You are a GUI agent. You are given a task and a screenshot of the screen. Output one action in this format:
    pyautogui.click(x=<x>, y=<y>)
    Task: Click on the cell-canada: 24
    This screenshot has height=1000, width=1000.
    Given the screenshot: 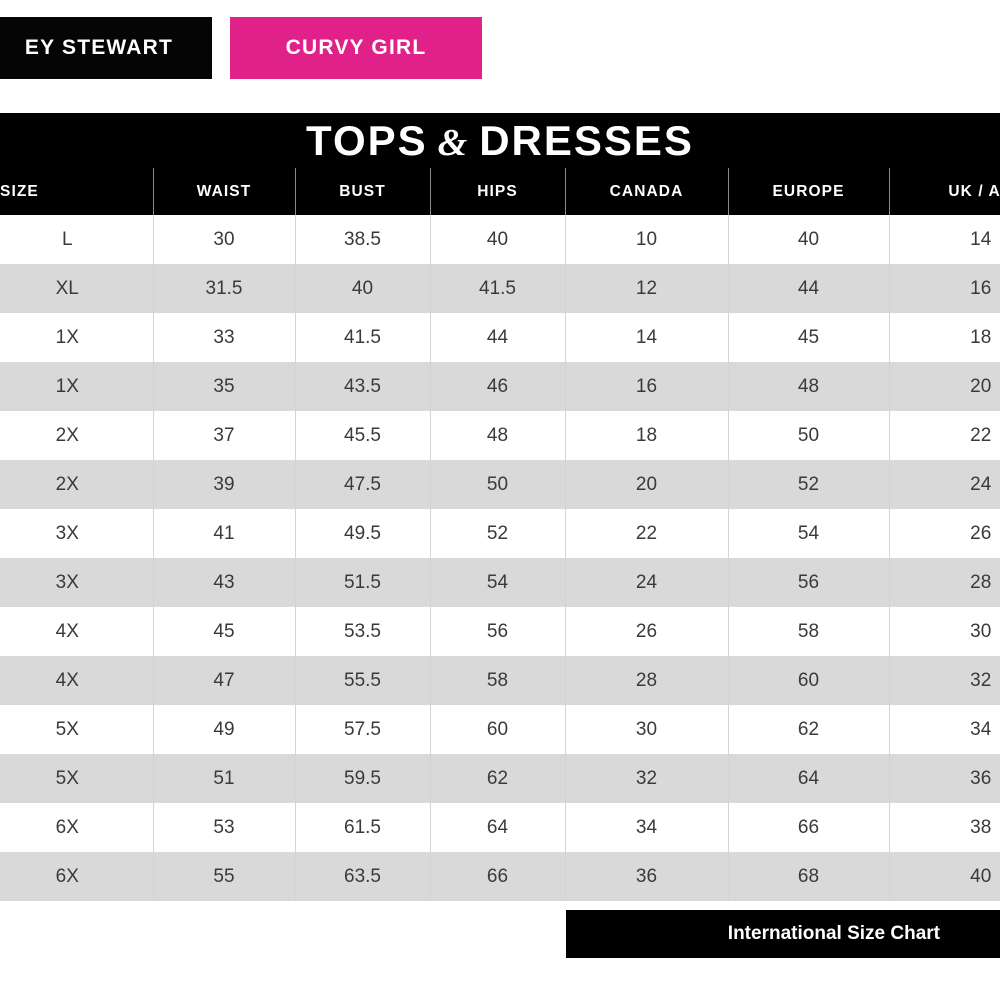 What is the action you would take?
    pyautogui.click(x=647, y=582)
    